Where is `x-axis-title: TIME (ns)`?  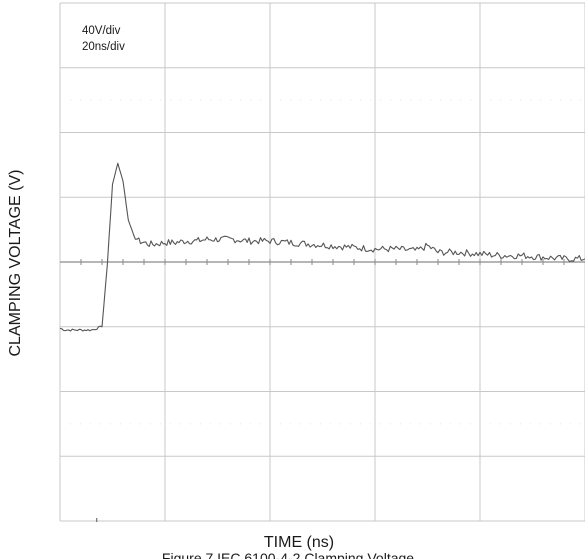 x-axis-title: TIME (ns) is located at coordinates (299, 542).